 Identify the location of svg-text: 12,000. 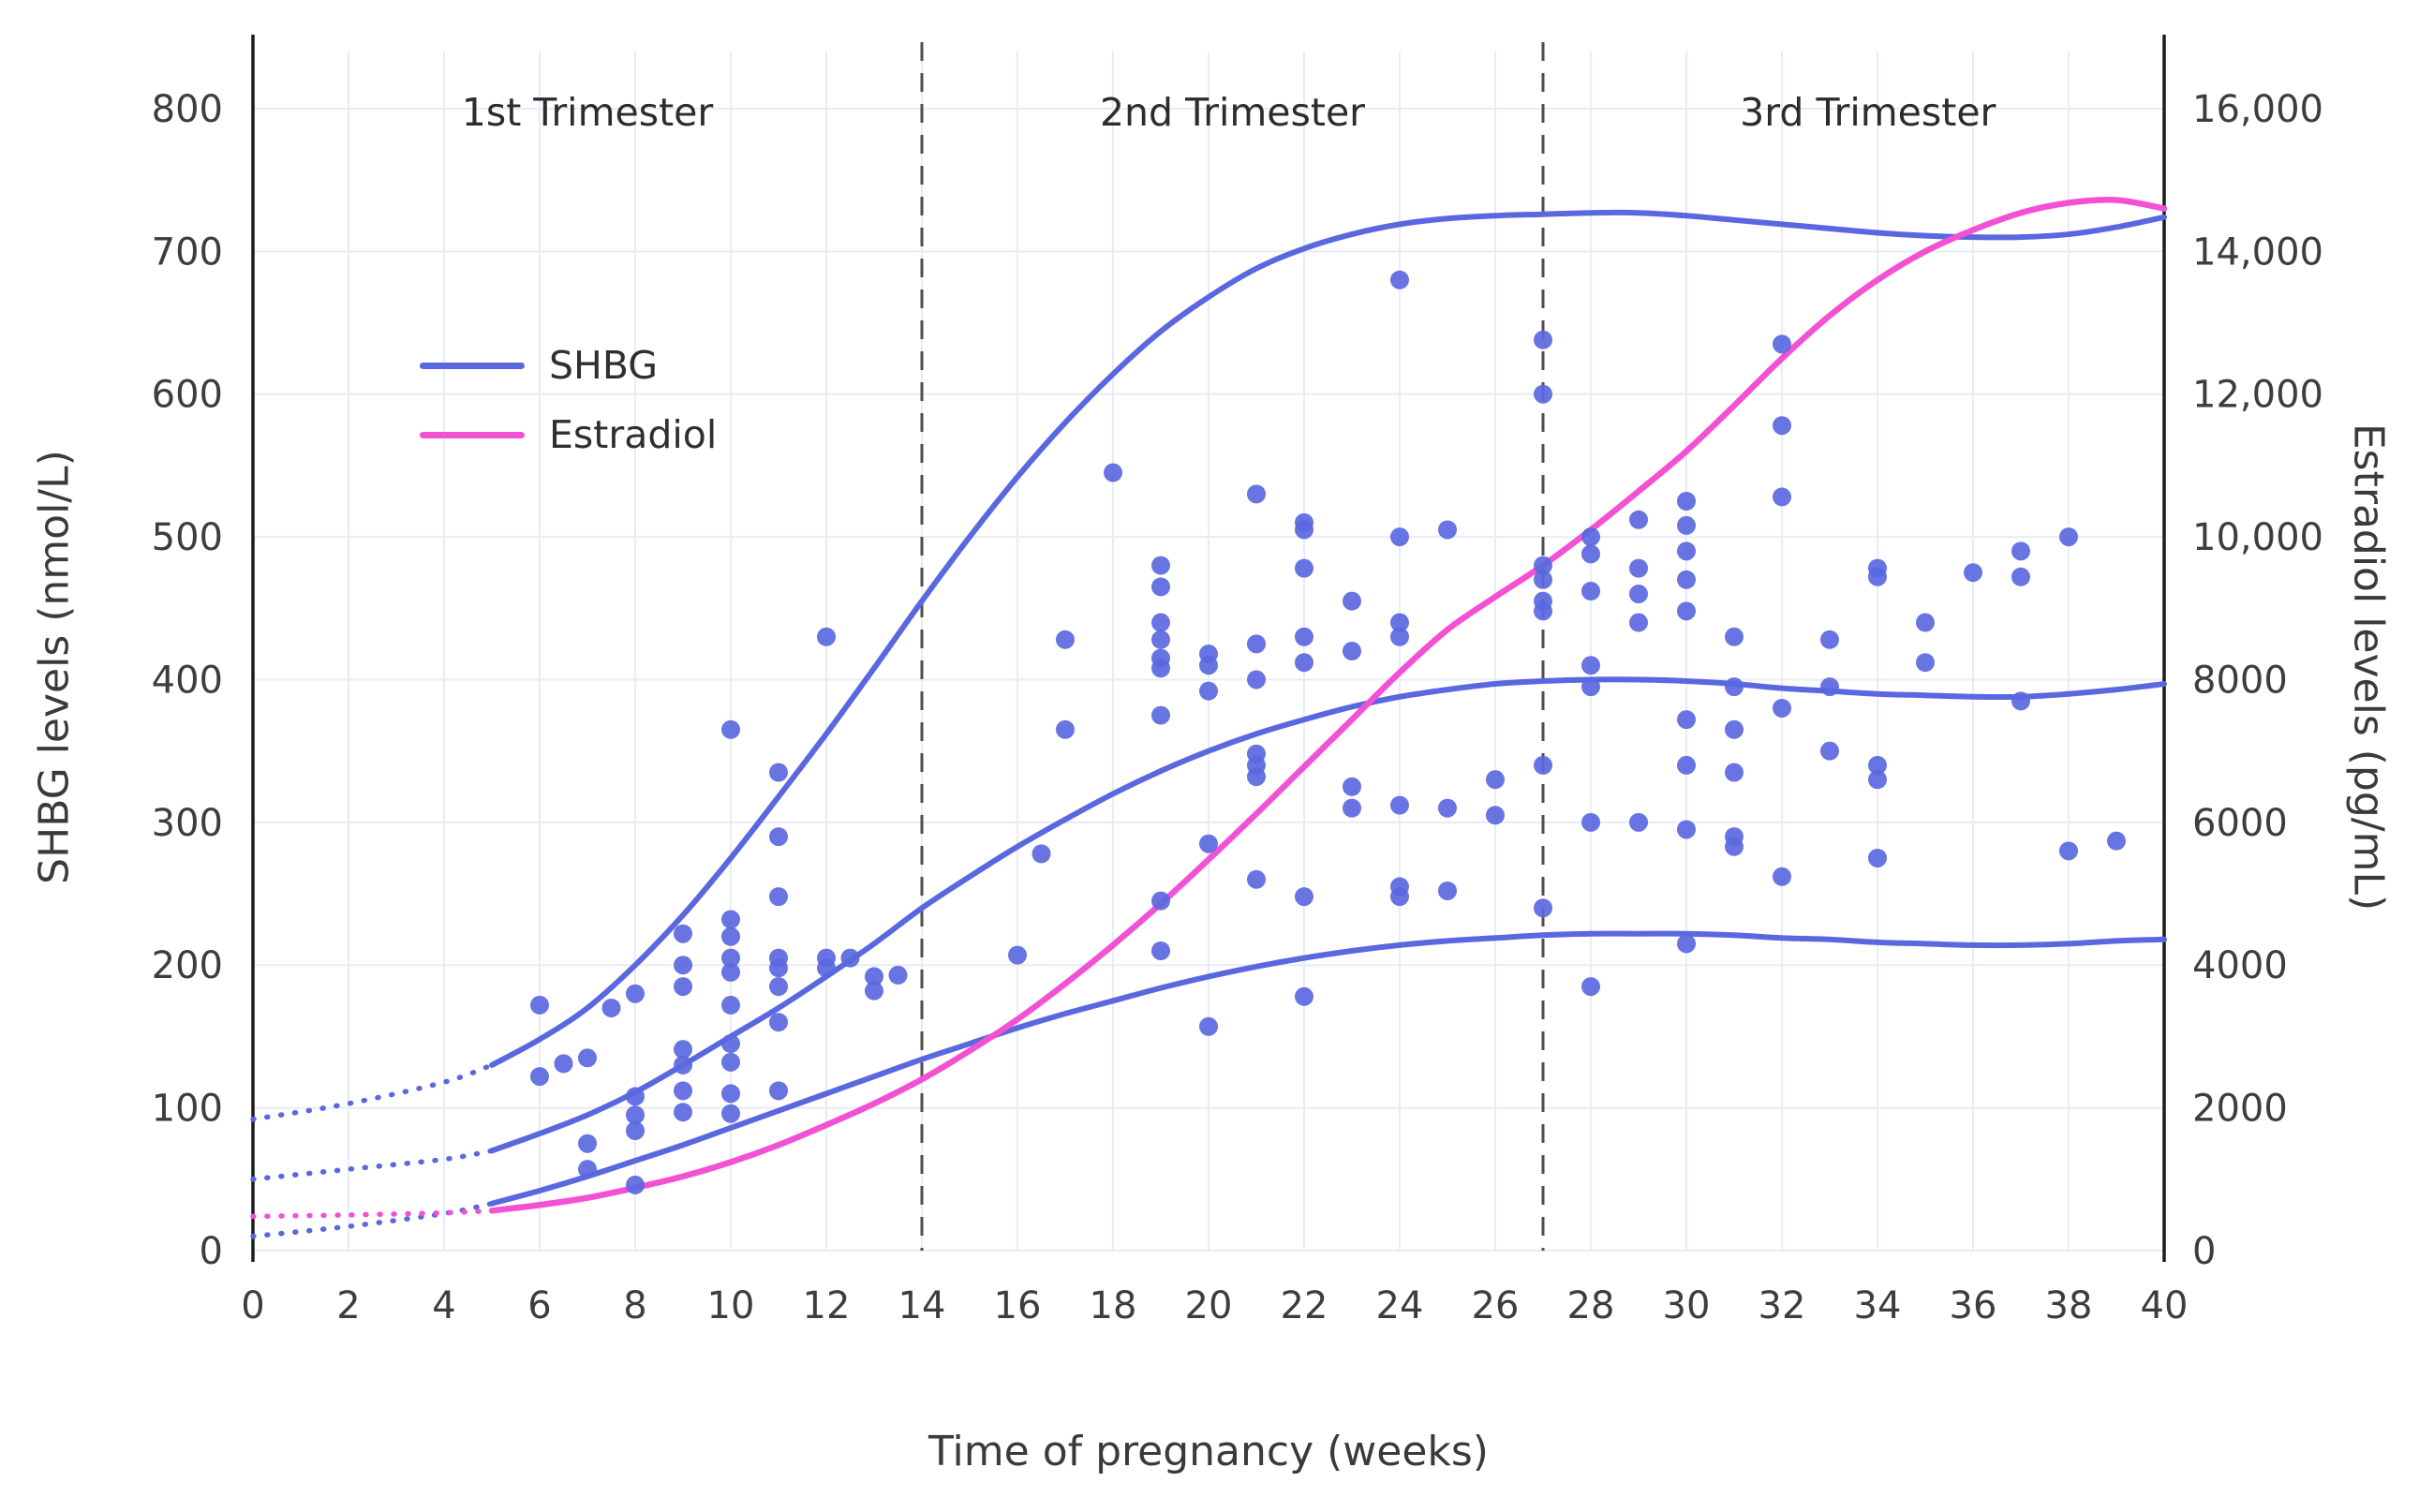
(2257, 395).